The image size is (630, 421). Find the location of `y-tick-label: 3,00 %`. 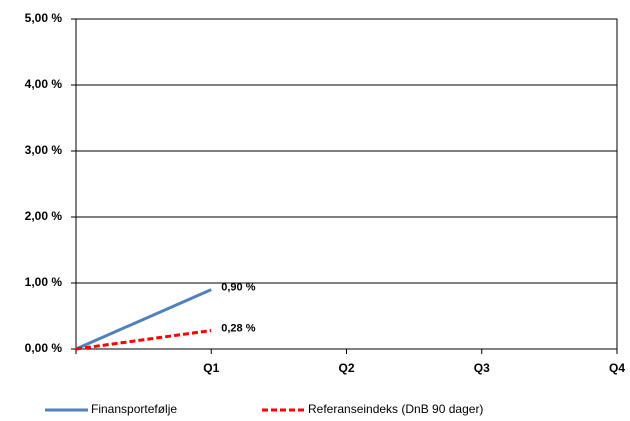

y-tick-label: 3,00 % is located at coordinates (44, 150).